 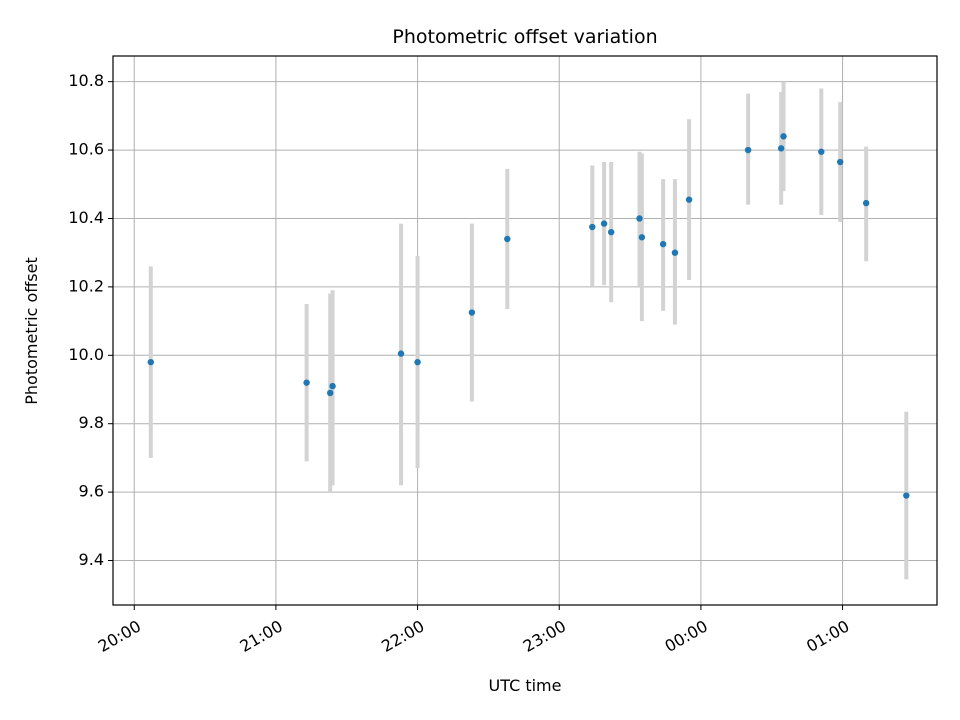 I want to click on y-tick-label: 10.2, so click(x=86, y=285).